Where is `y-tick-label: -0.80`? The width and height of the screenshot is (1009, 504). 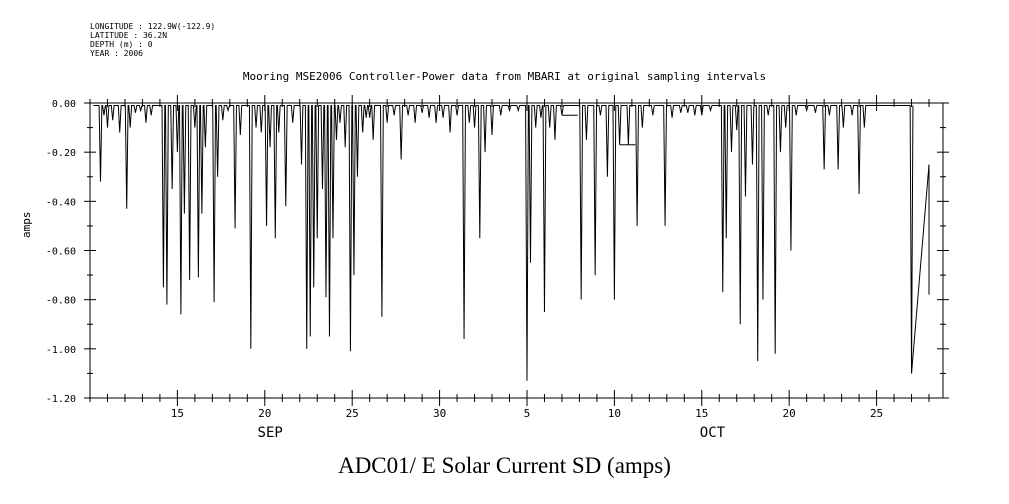 y-tick-label: -0.80 is located at coordinates (61, 301).